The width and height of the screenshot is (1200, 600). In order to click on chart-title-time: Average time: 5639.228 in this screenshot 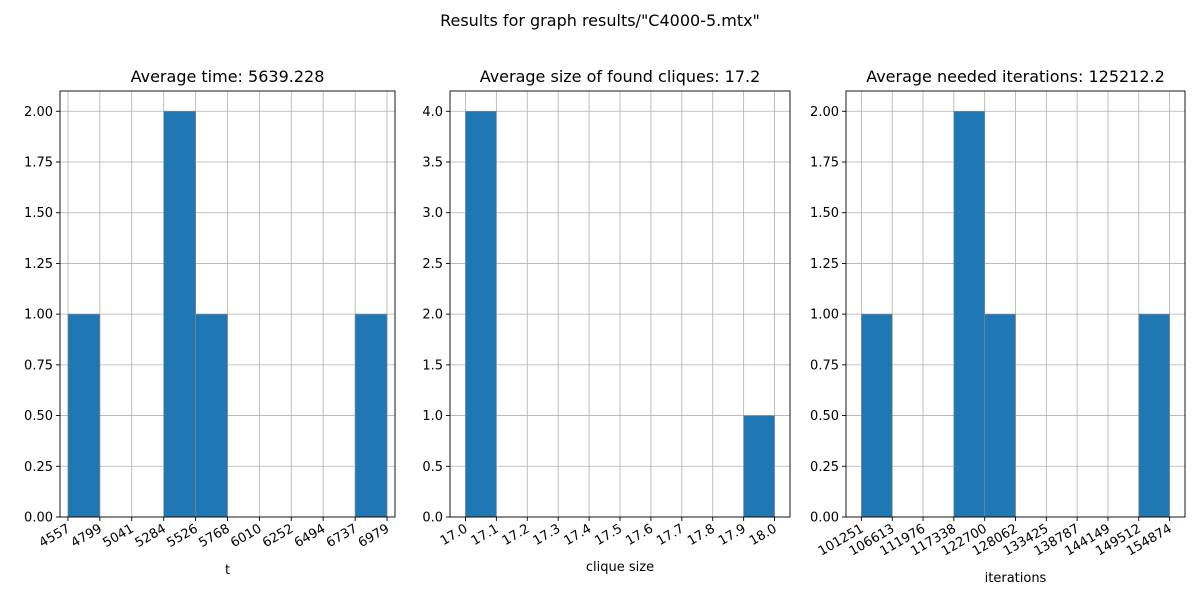, I will do `click(228, 76)`.